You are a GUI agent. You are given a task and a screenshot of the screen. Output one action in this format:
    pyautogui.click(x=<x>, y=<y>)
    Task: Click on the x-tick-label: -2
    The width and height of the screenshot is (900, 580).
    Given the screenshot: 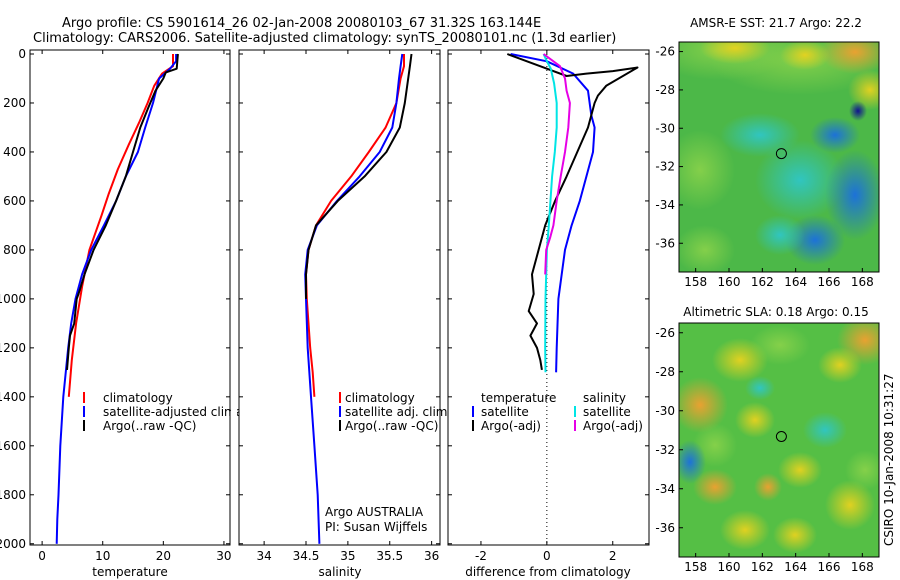 What is the action you would take?
    pyautogui.click(x=481, y=556)
    